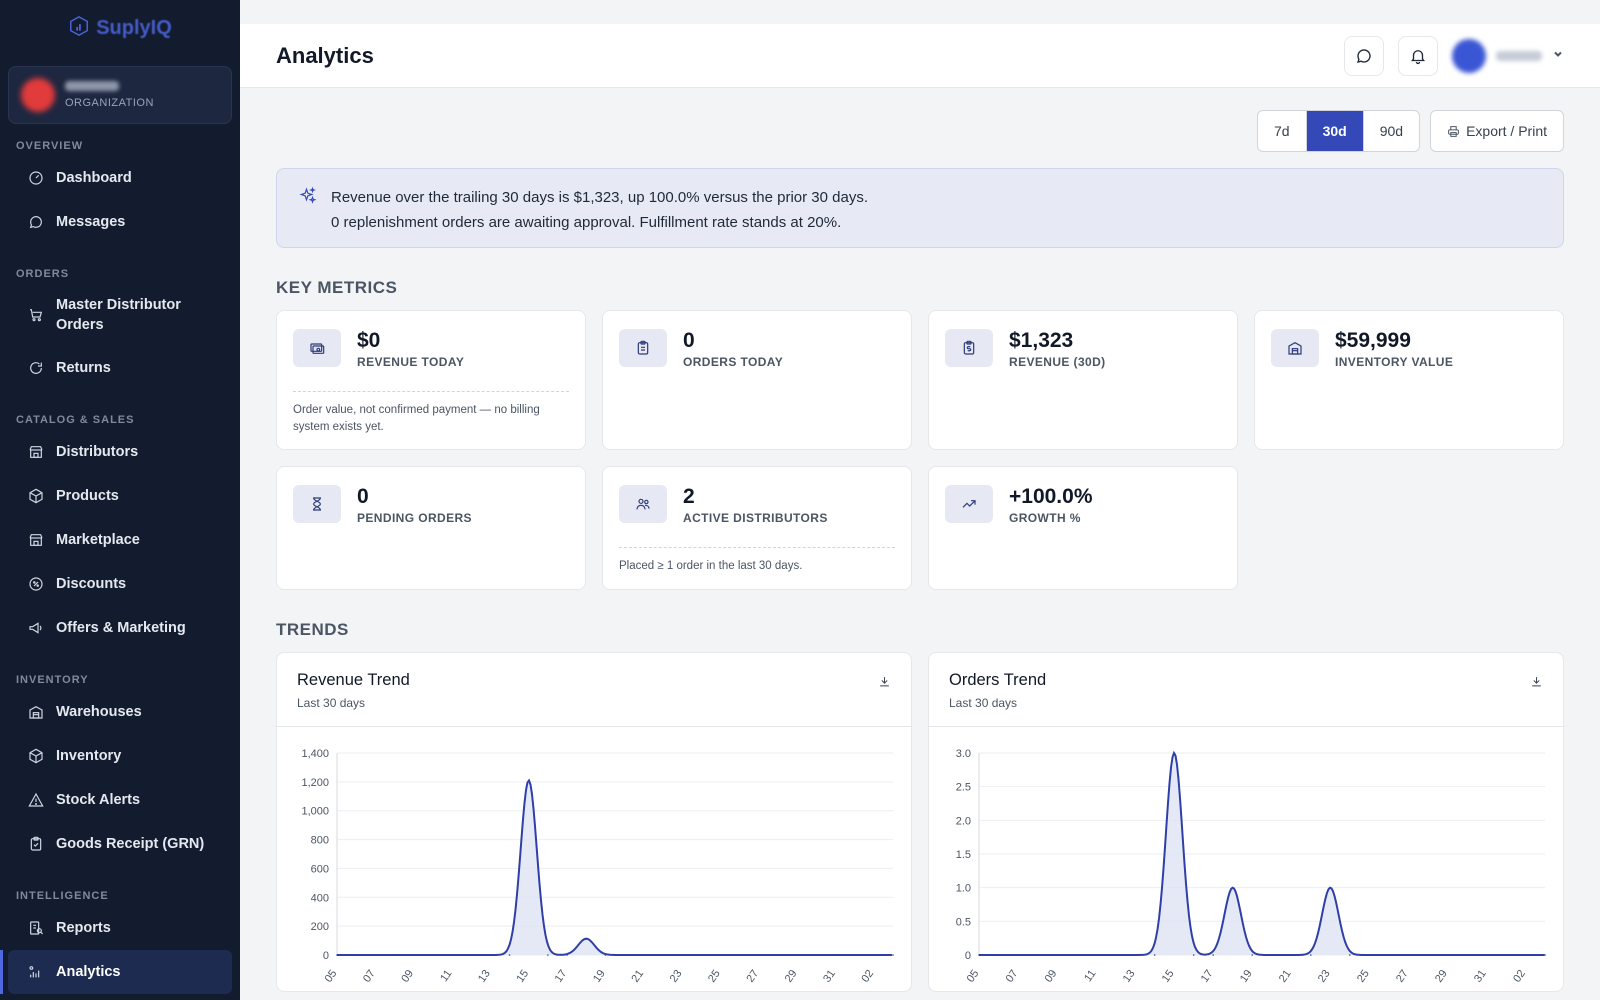 Image resolution: width=1600 pixels, height=1000 pixels. What do you see at coordinates (88, 972) in the screenshot?
I see `sidebar-item-label: Analytics` at bounding box center [88, 972].